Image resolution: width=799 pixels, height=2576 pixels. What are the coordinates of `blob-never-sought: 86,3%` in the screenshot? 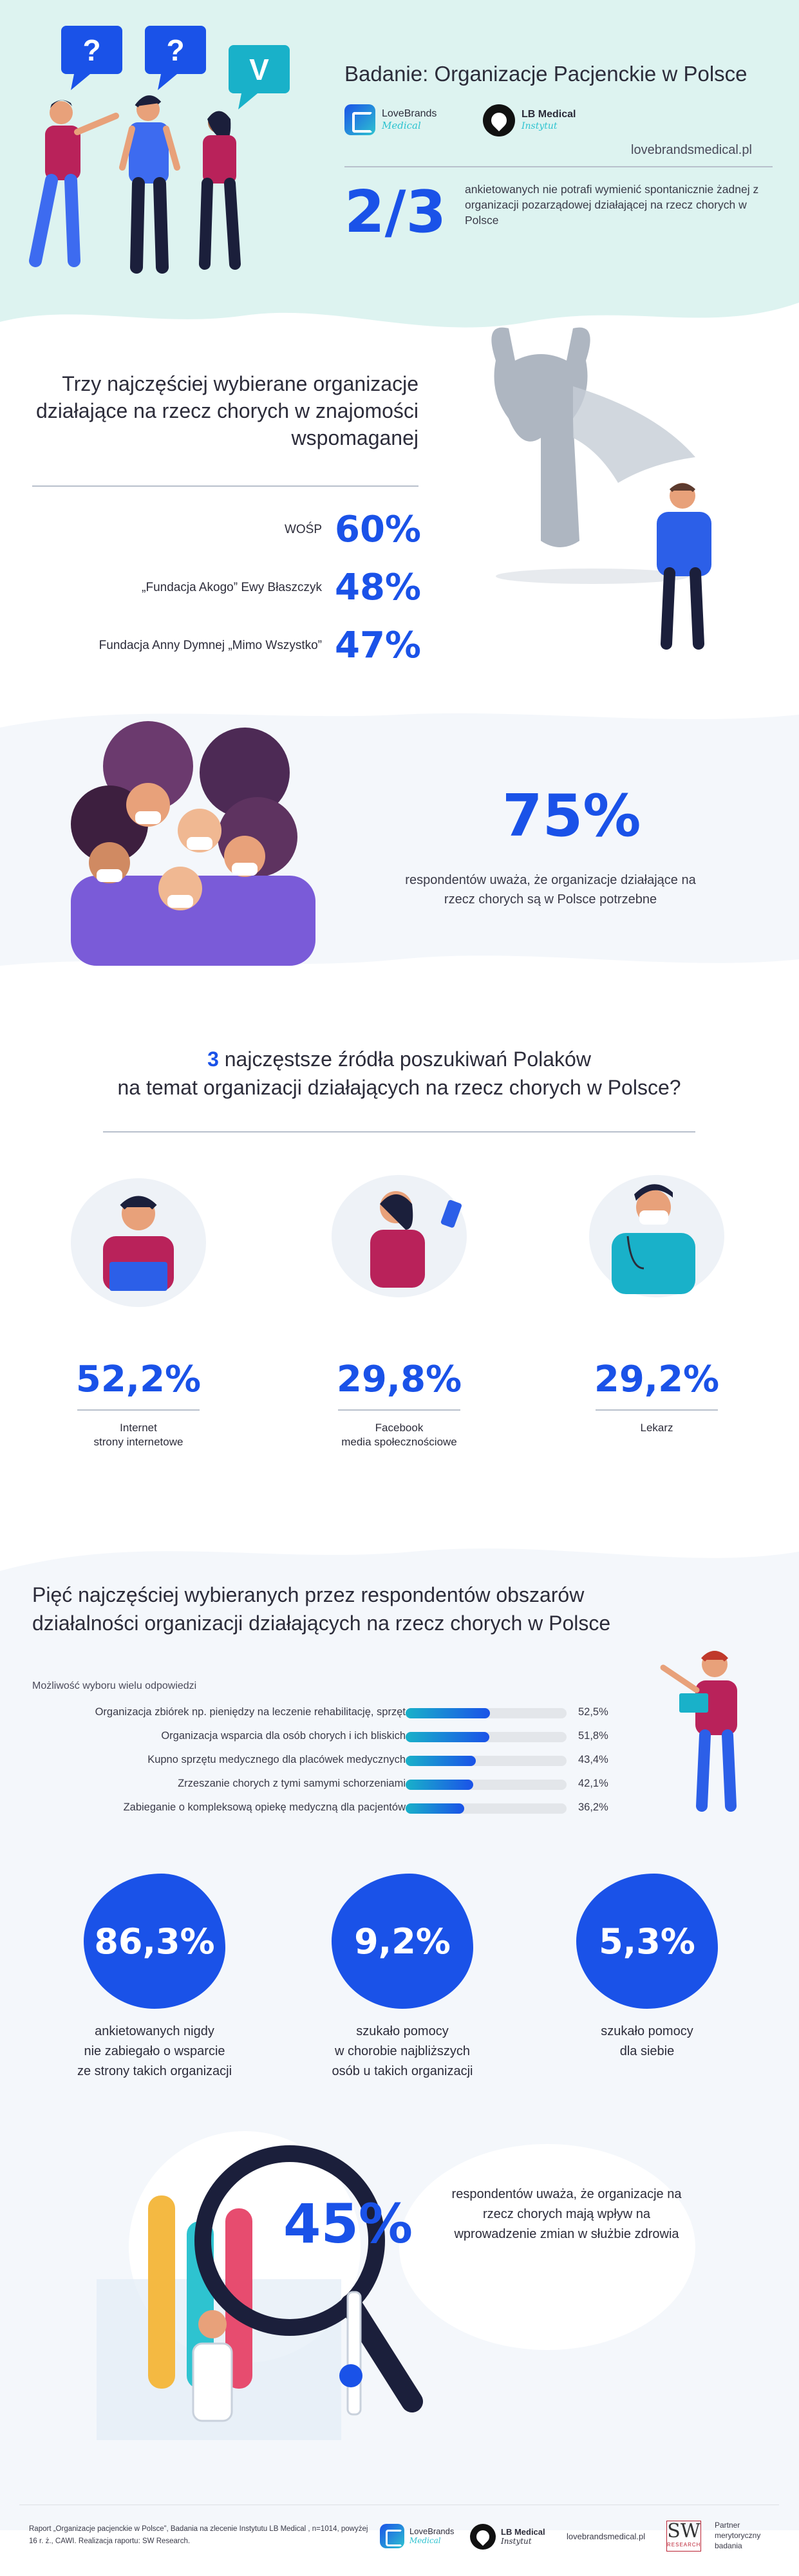 It's located at (154, 1941).